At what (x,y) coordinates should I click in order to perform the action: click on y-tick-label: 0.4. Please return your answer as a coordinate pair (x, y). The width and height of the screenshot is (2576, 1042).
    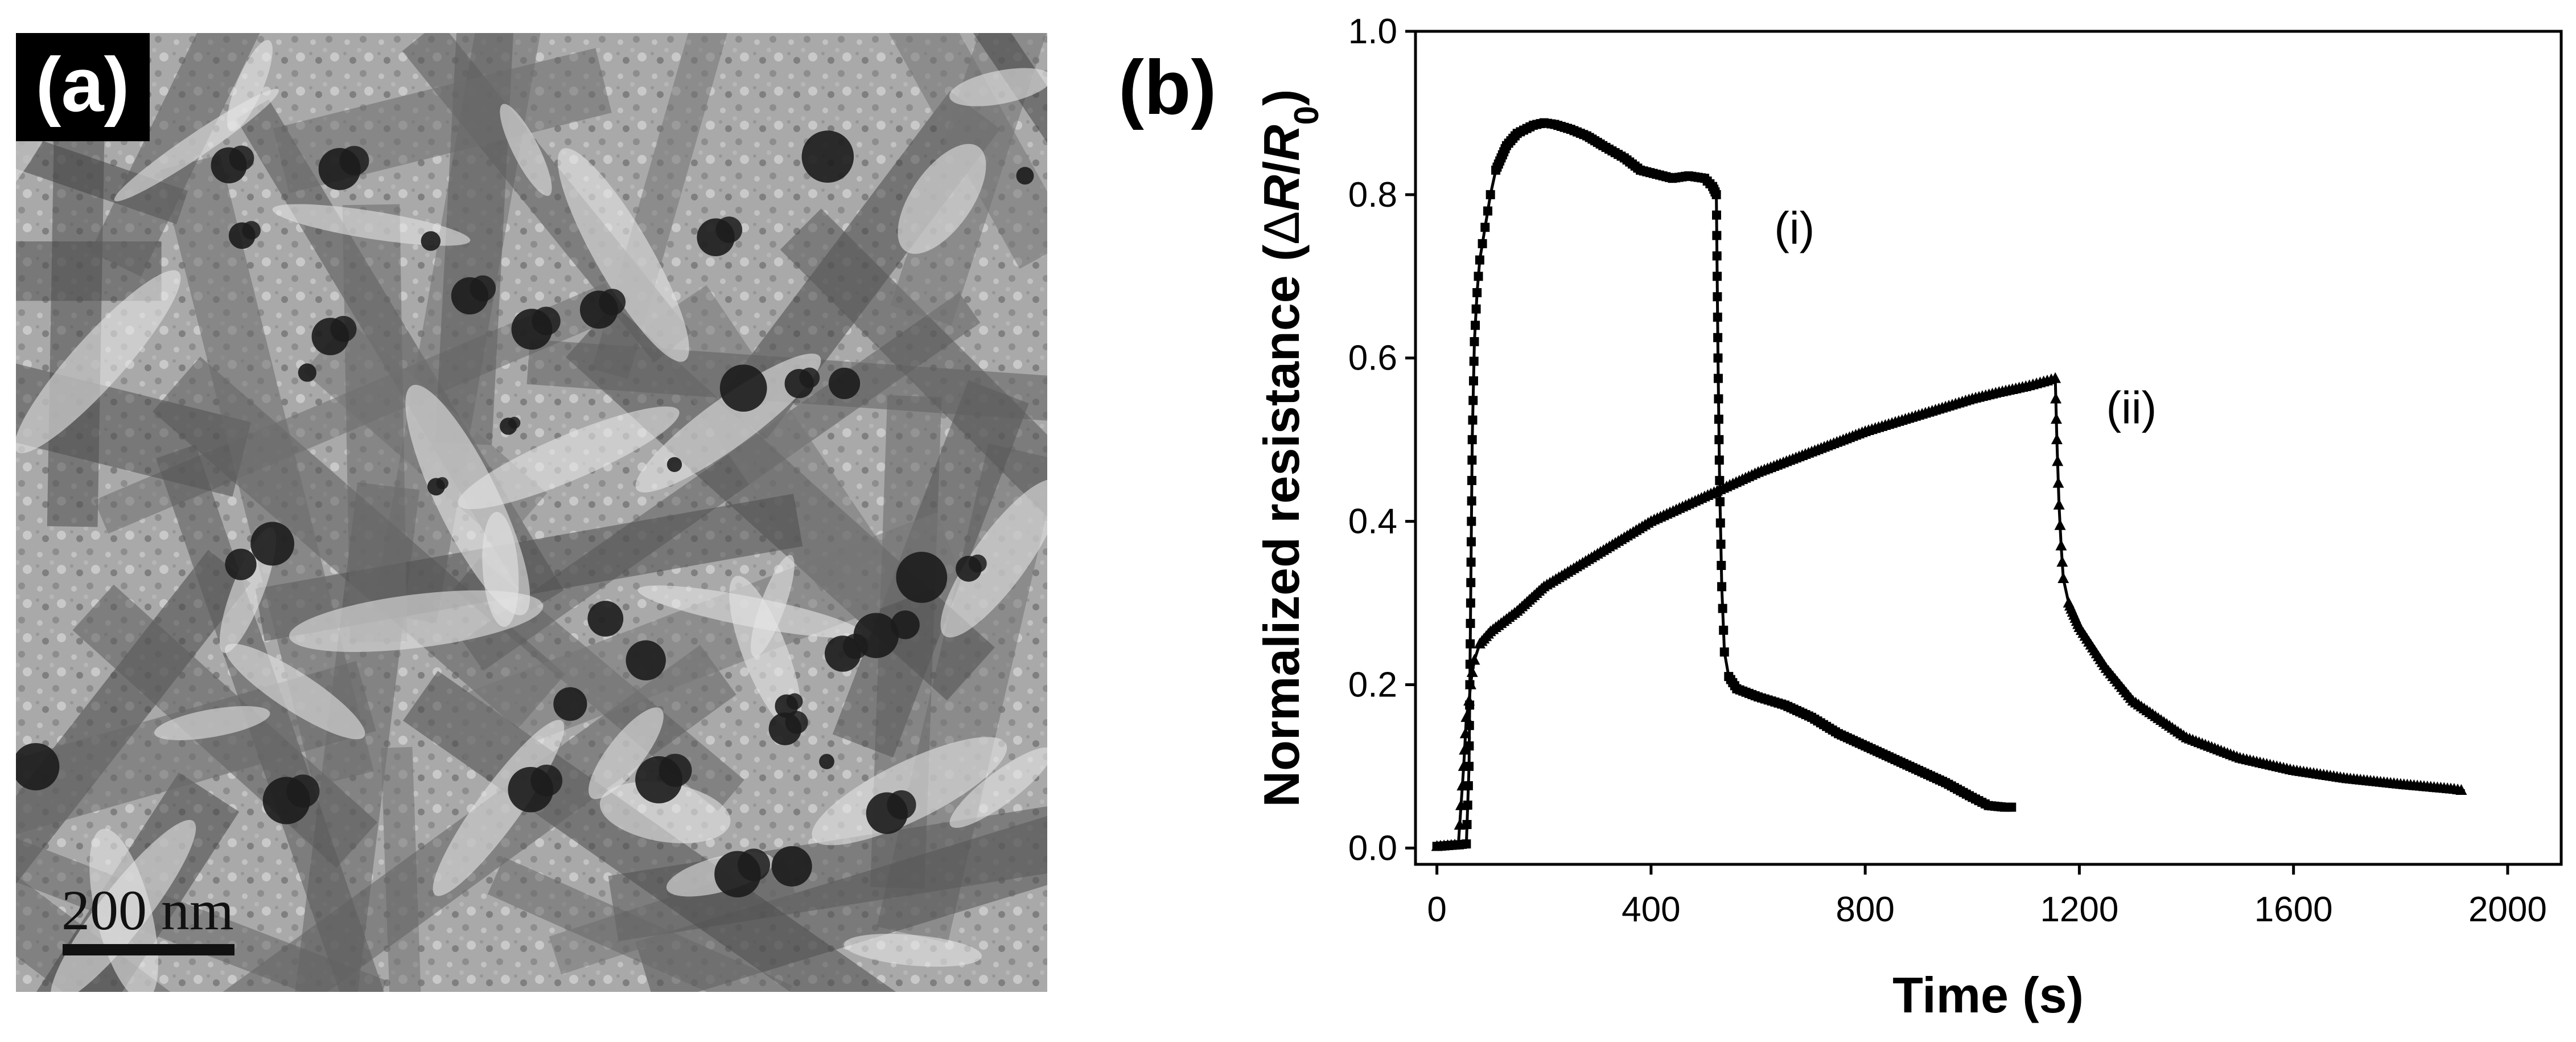
    Looking at the image, I should click on (1372, 521).